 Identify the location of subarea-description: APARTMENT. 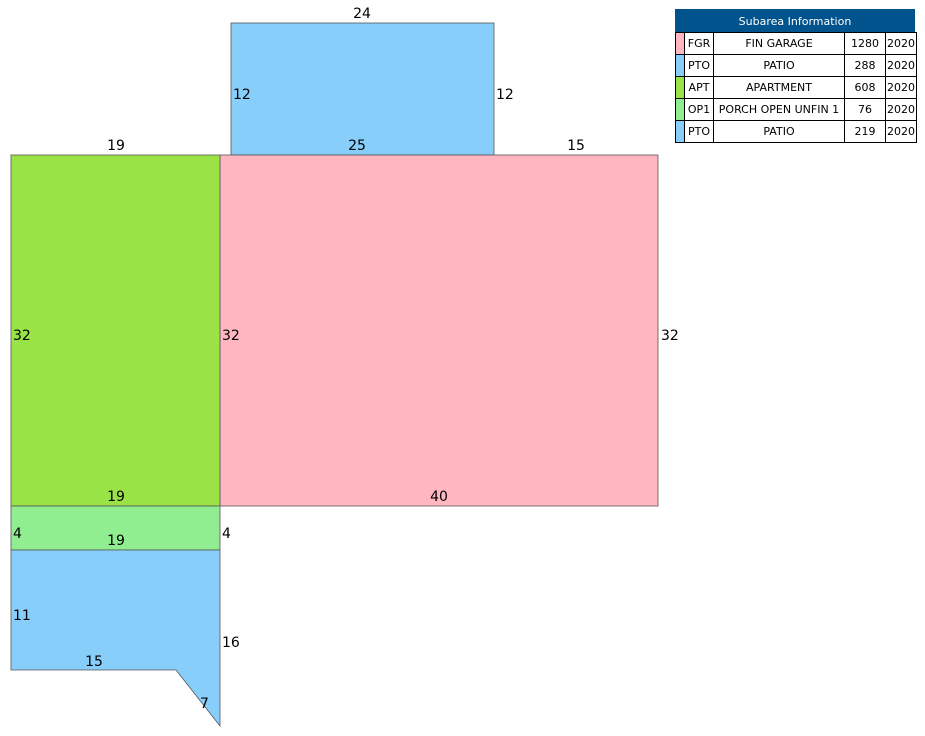
(779, 87).